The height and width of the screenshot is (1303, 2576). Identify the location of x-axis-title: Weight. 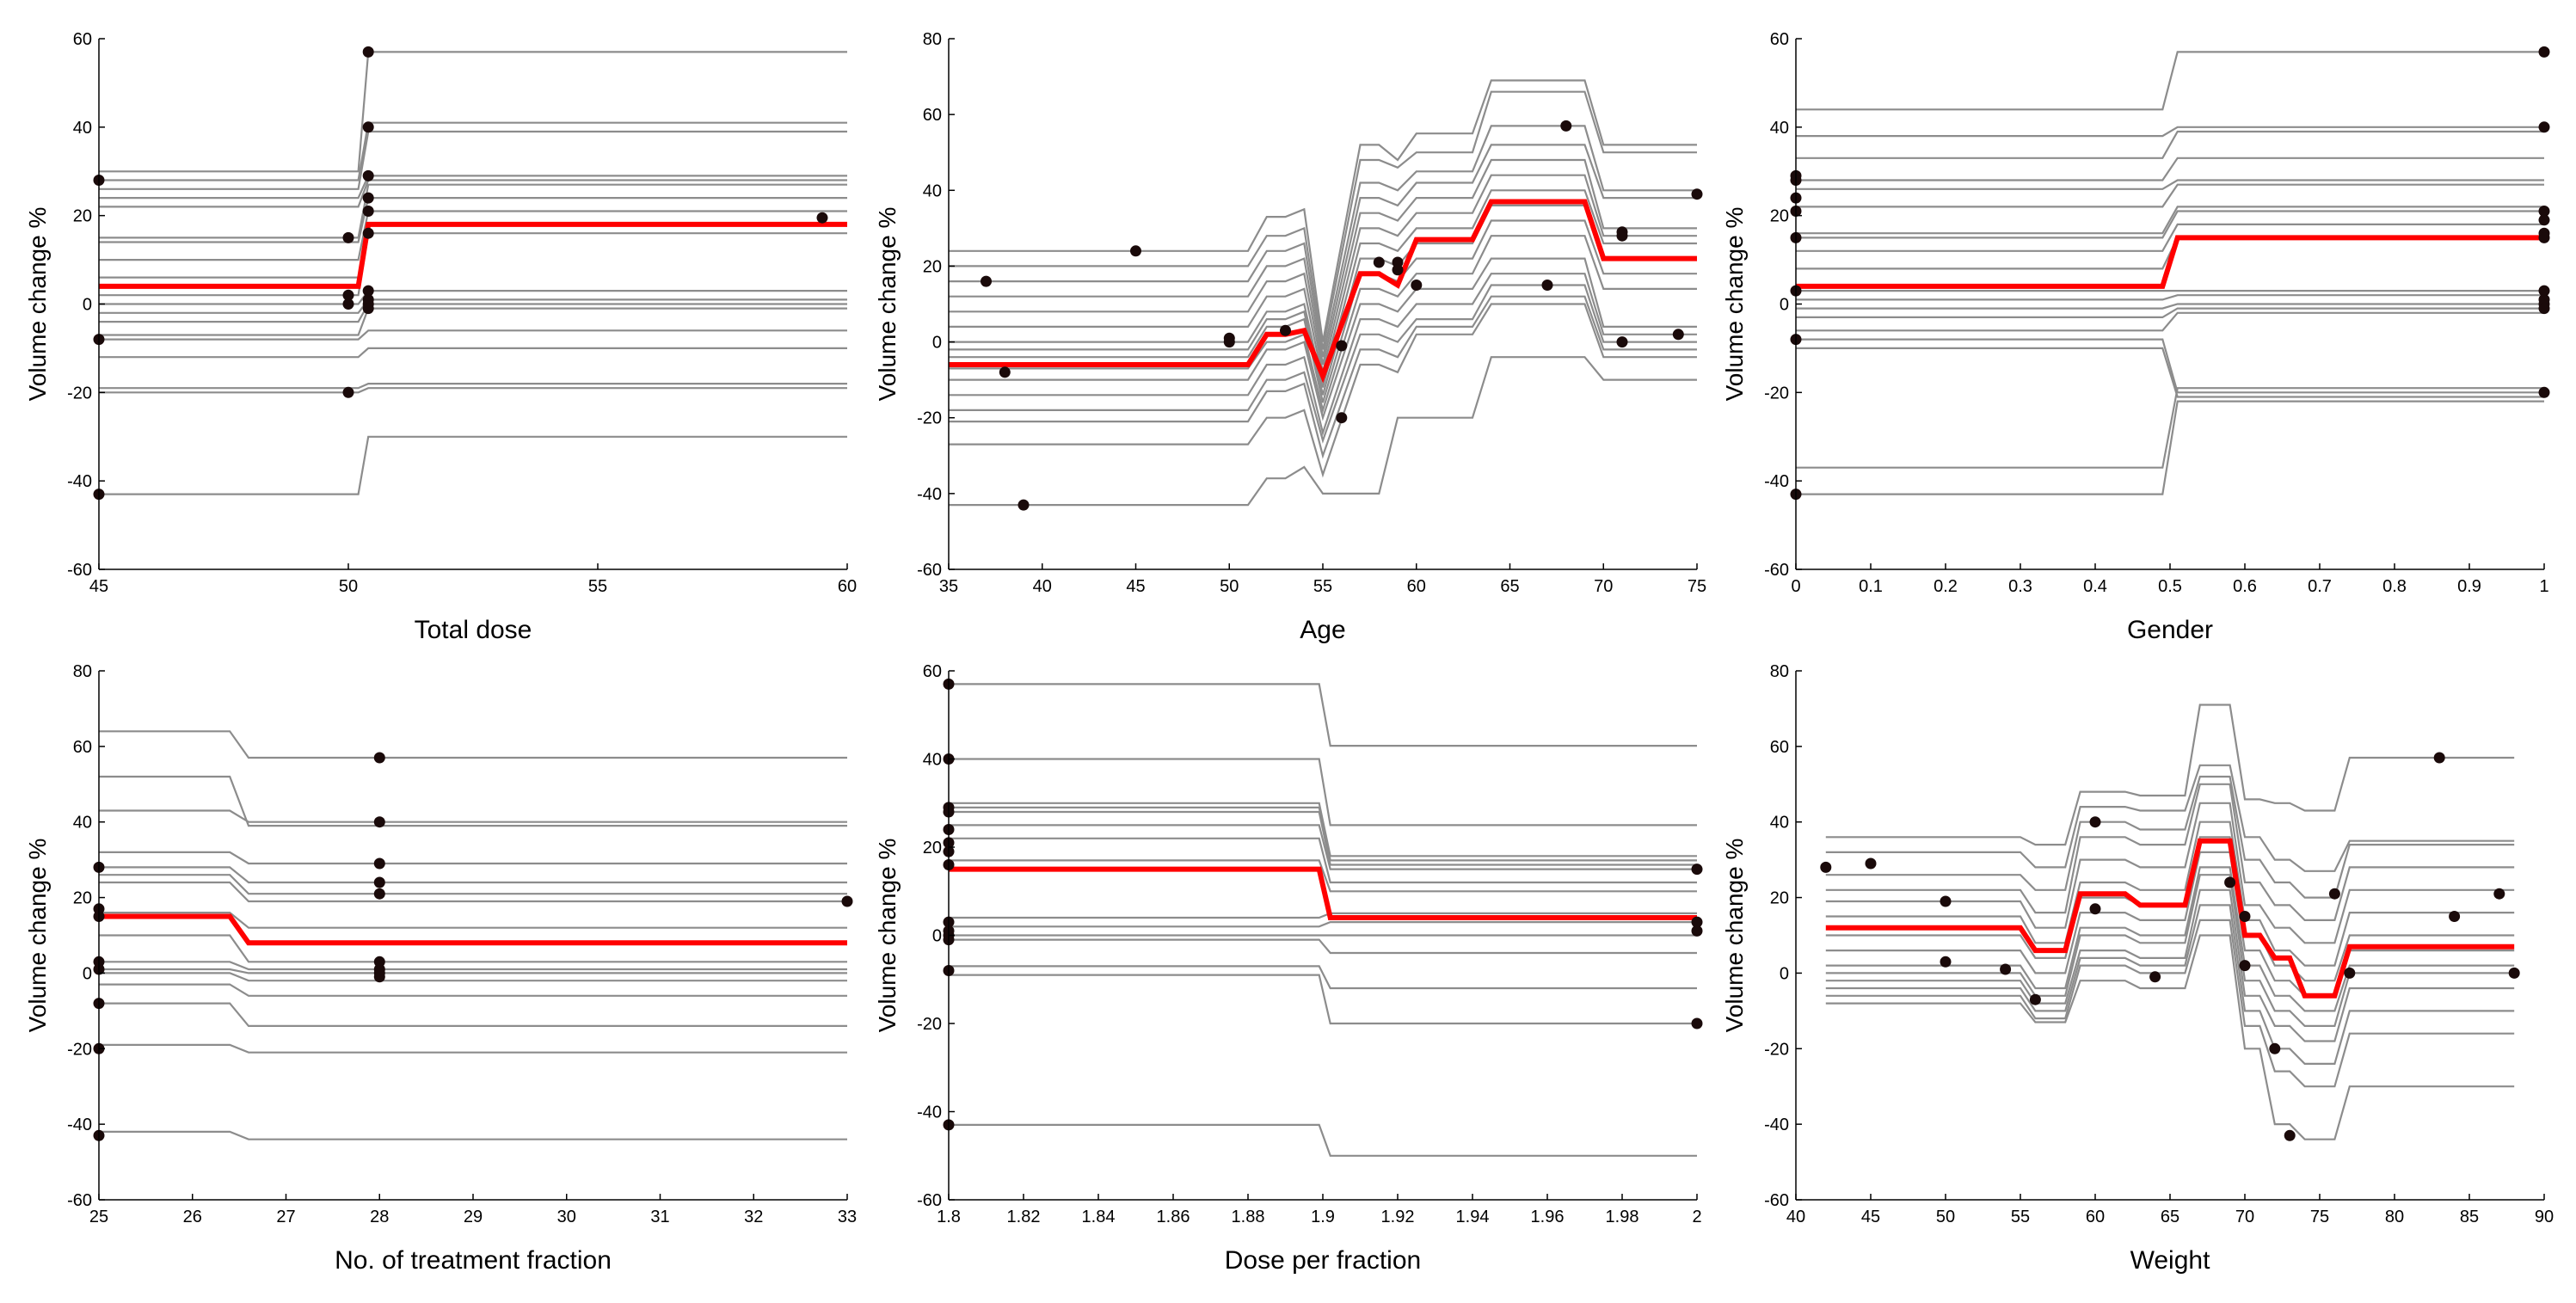
(2170, 1260).